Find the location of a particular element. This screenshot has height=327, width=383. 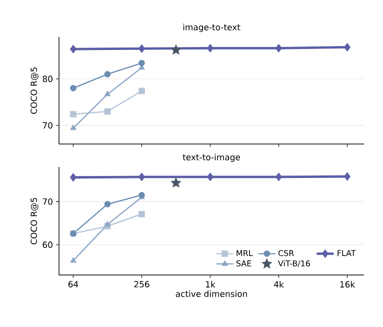

x-tick-label: 16k is located at coordinates (348, 284).